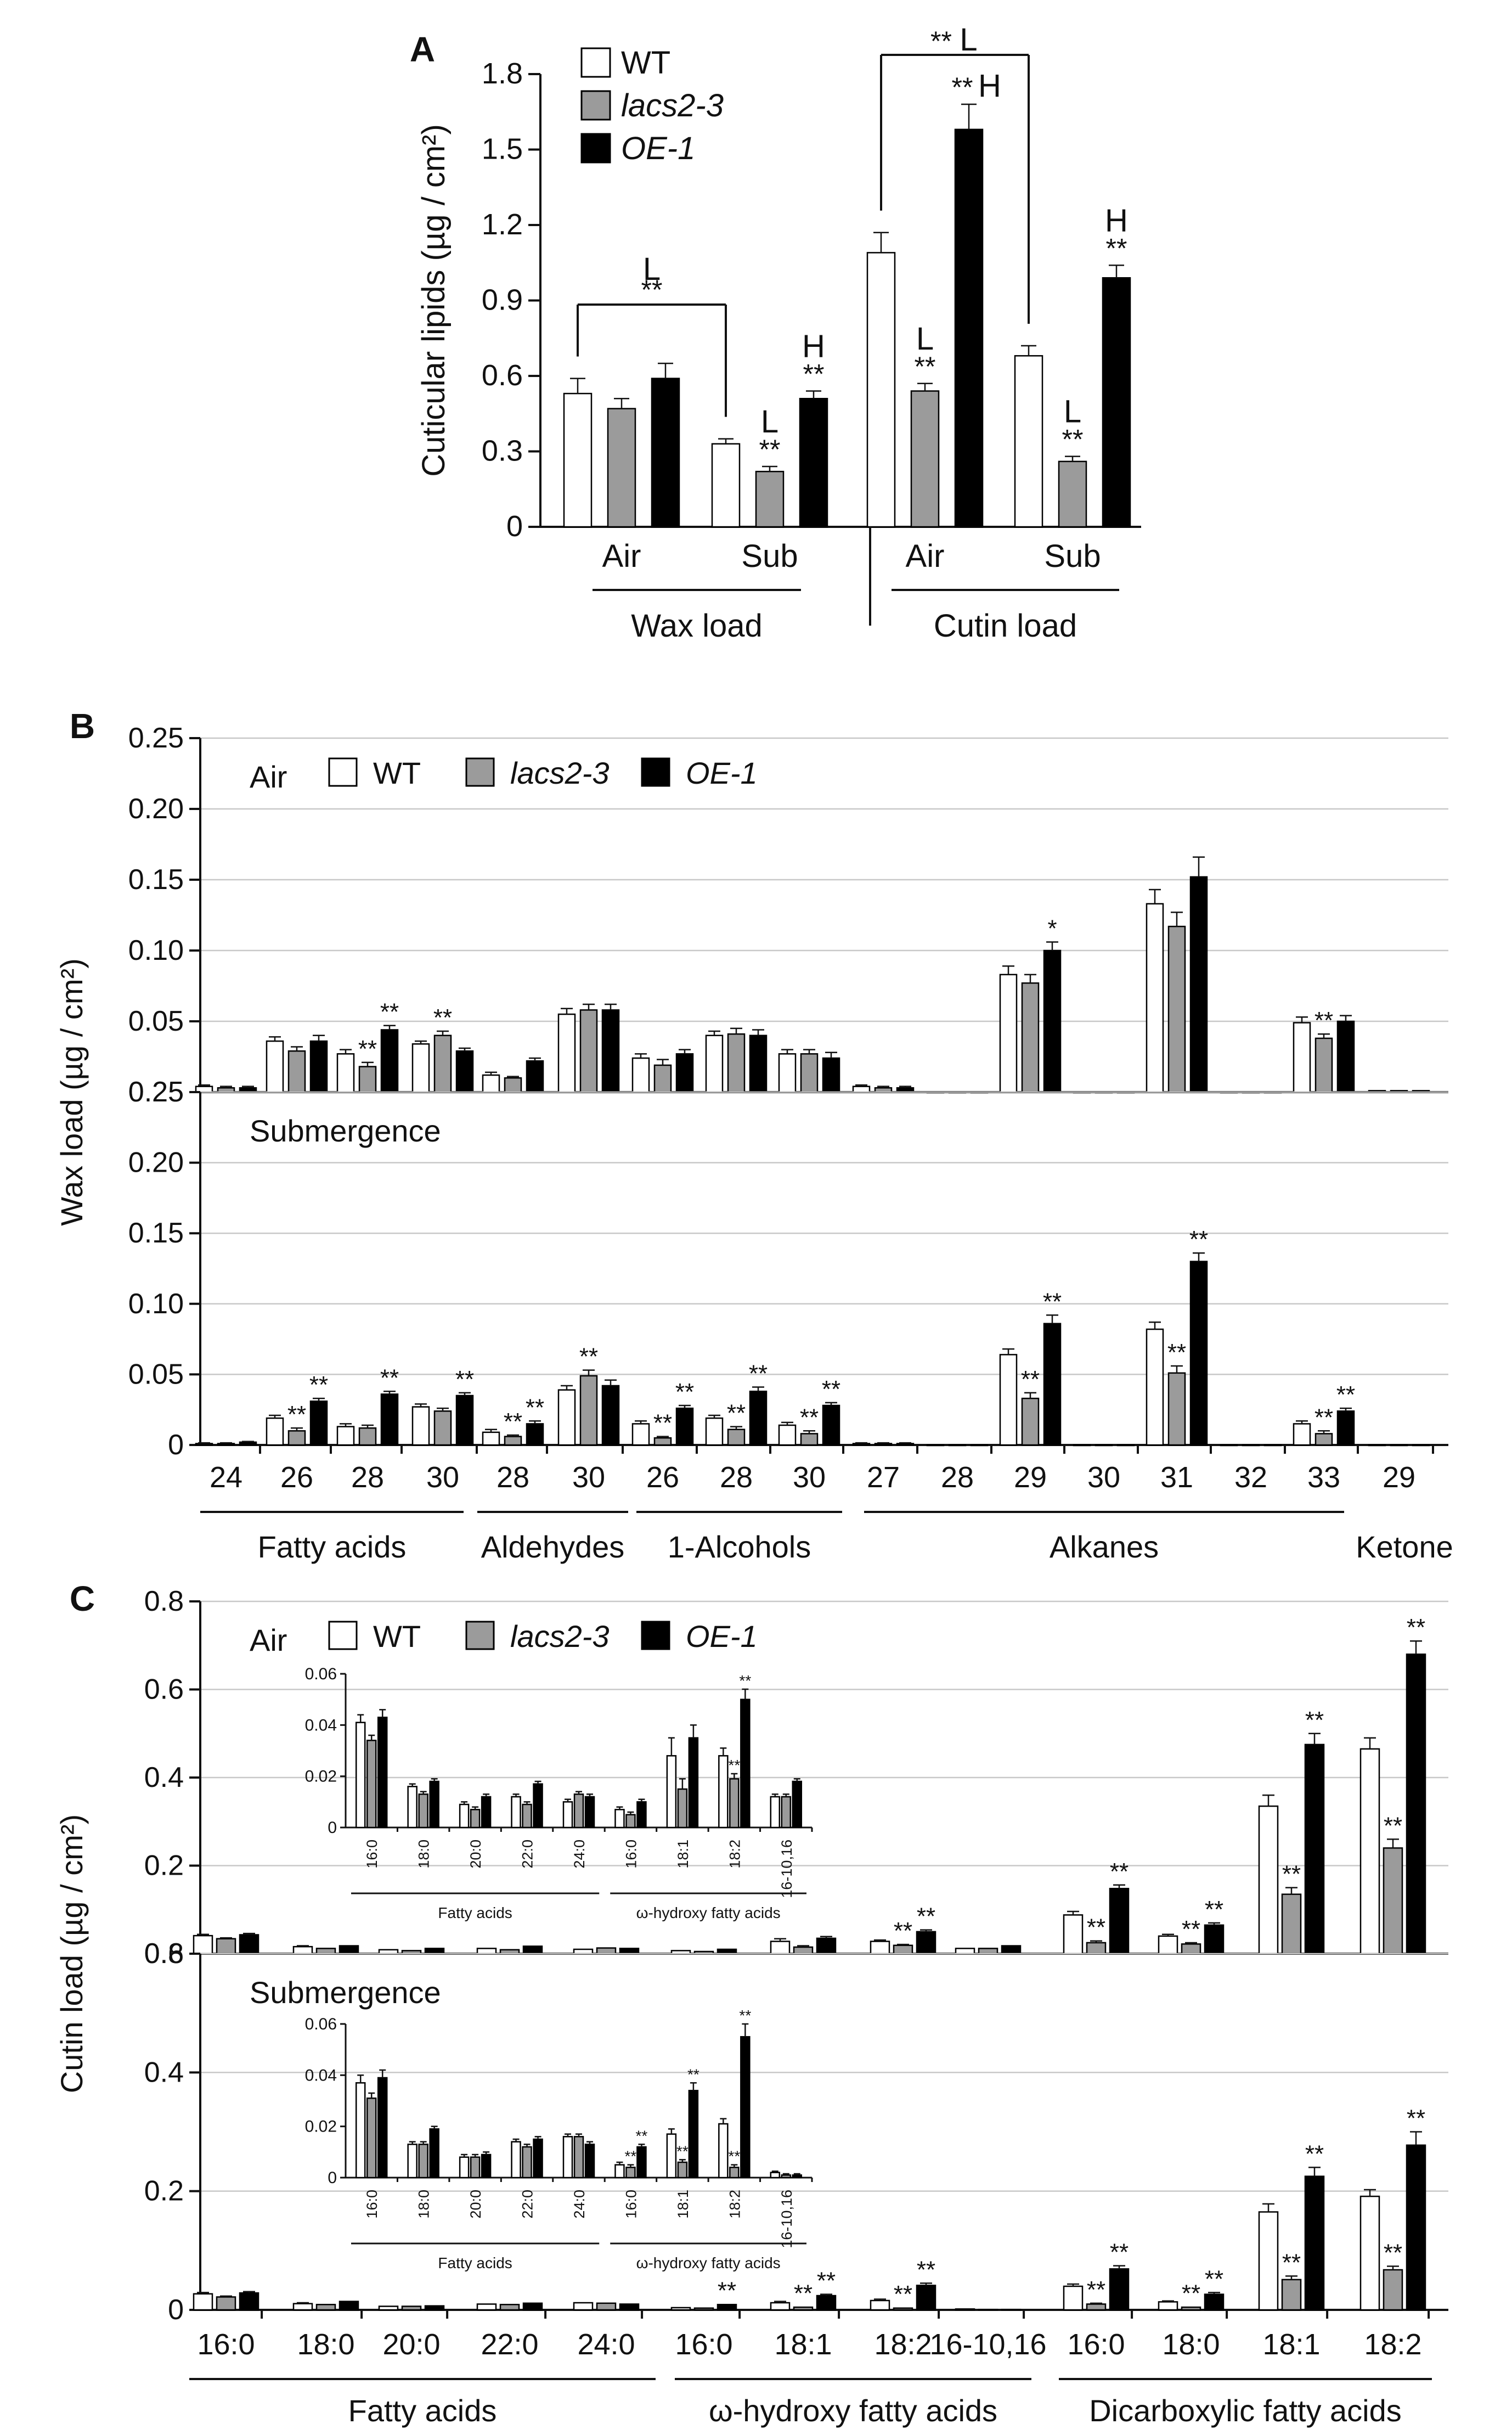 This screenshot has height=2435, width=1512. What do you see at coordinates (560, 773) in the screenshot?
I see `panel-B-legend-label-1: lacs2-3` at bounding box center [560, 773].